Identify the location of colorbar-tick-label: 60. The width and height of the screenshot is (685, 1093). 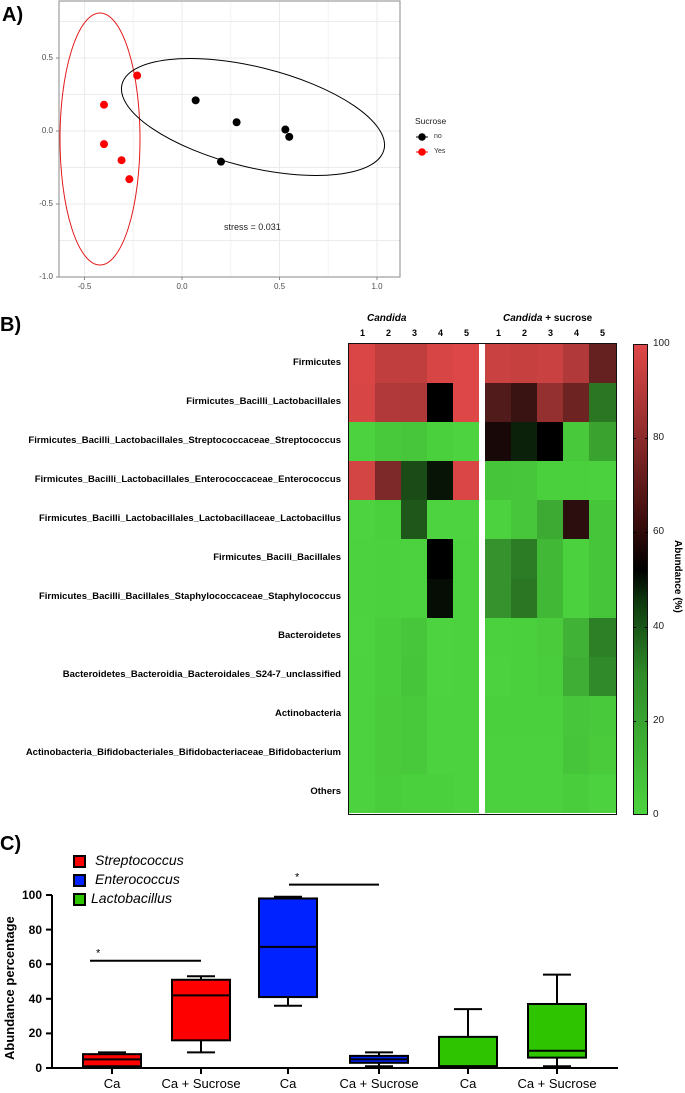
(659, 532).